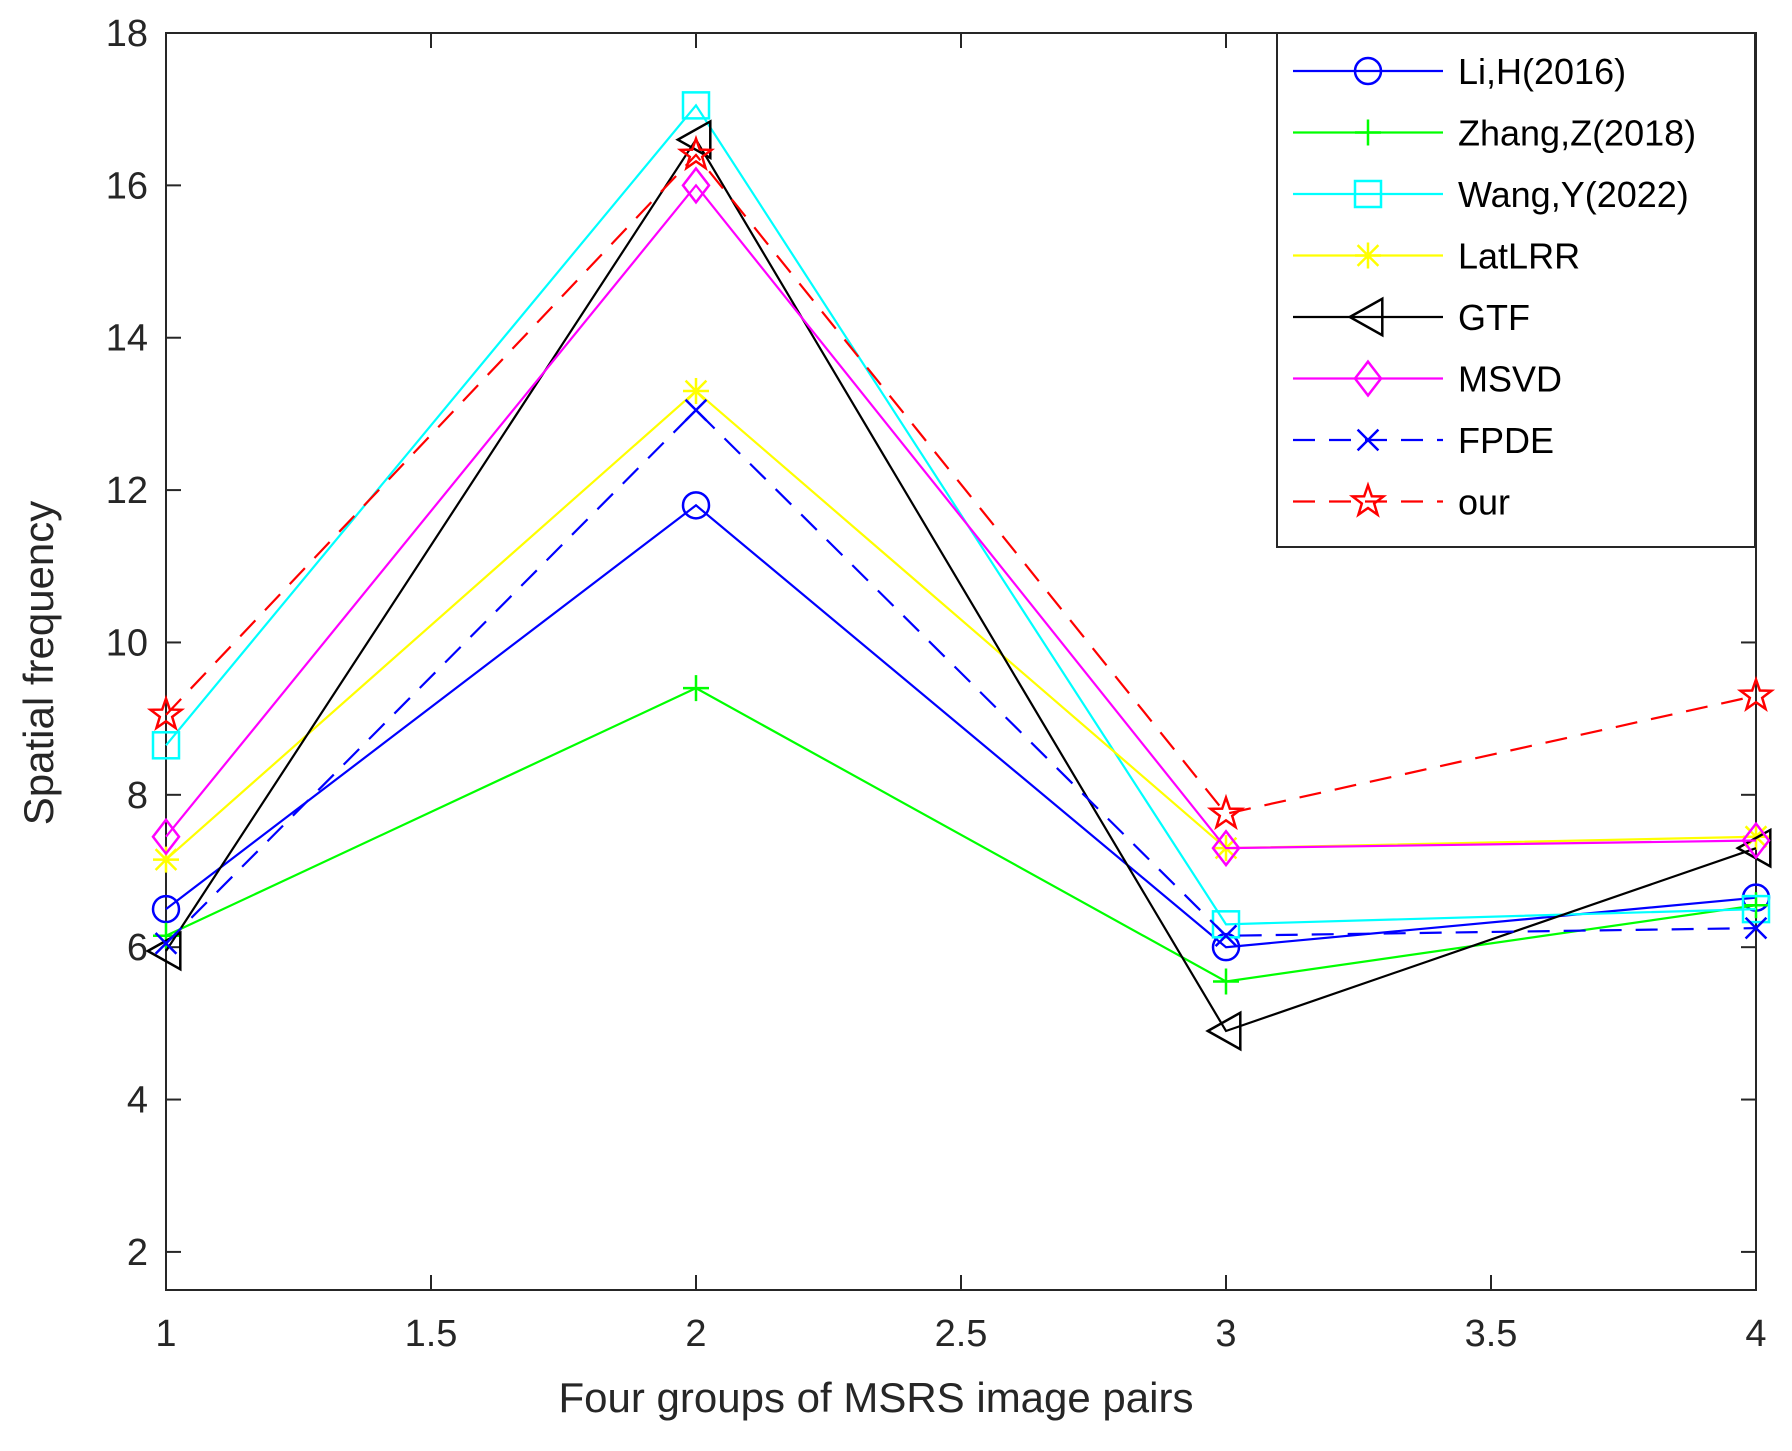  What do you see at coordinates (1510, 379) in the screenshot?
I see `legend-label: MSVD` at bounding box center [1510, 379].